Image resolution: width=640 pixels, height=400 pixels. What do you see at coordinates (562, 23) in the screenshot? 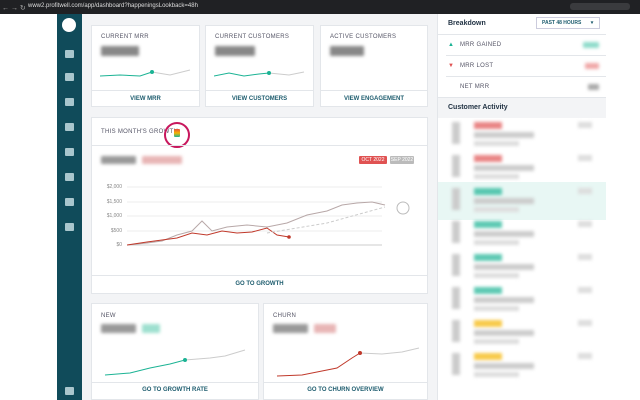
I see `period-label: PAST 48 HOURS` at bounding box center [562, 23].